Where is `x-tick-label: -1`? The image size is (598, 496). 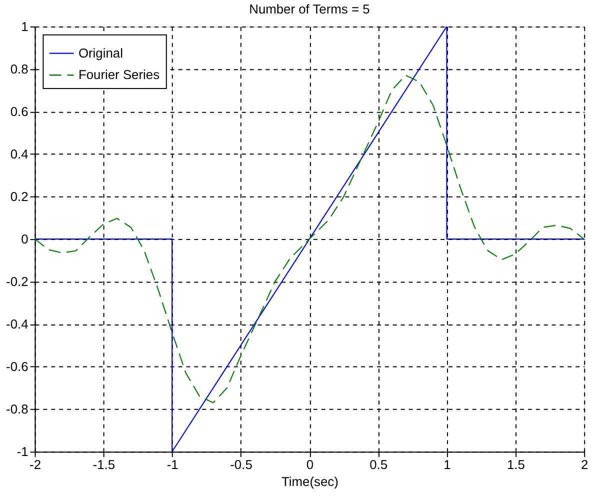 x-tick-label: -1 is located at coordinates (172, 464).